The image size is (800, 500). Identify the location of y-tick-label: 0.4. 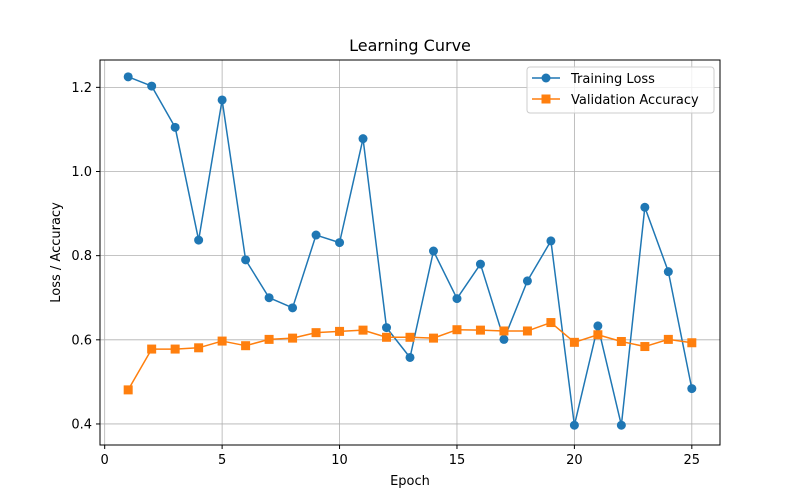
(81, 424).